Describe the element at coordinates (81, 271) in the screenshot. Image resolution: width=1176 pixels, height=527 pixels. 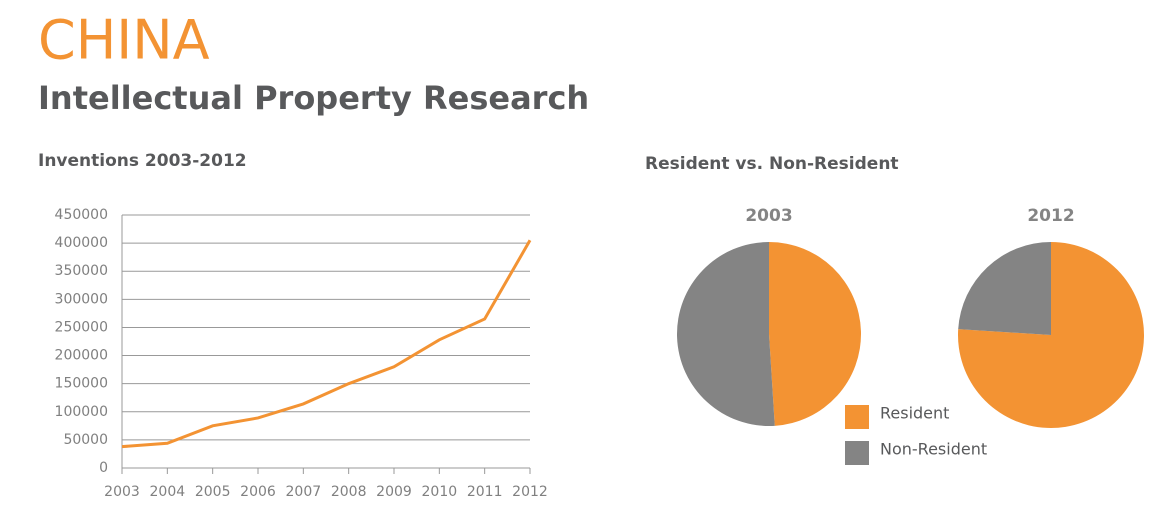
I see `y-tick-label: 350000` at that location.